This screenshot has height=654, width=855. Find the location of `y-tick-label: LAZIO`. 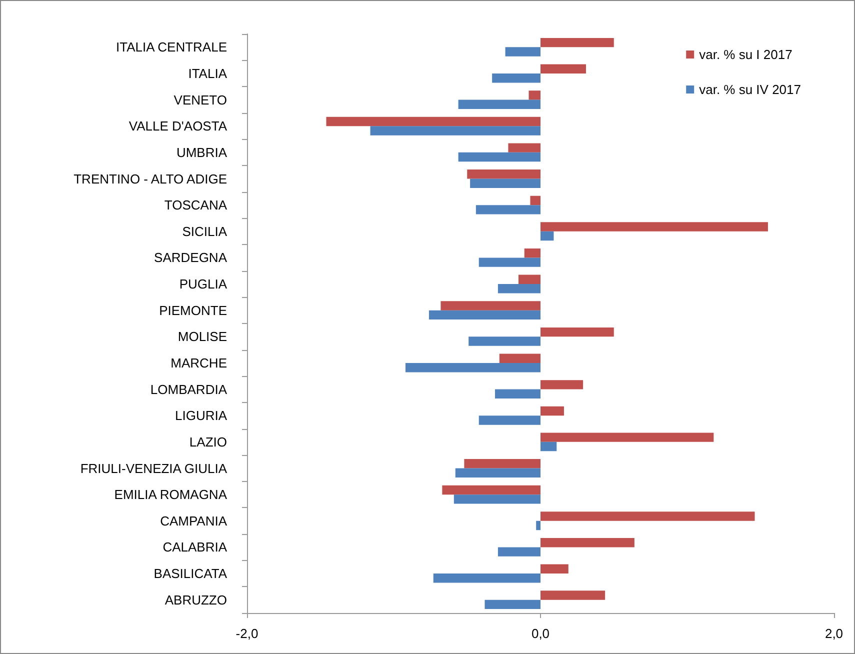

y-tick-label: LAZIO is located at coordinates (208, 442).